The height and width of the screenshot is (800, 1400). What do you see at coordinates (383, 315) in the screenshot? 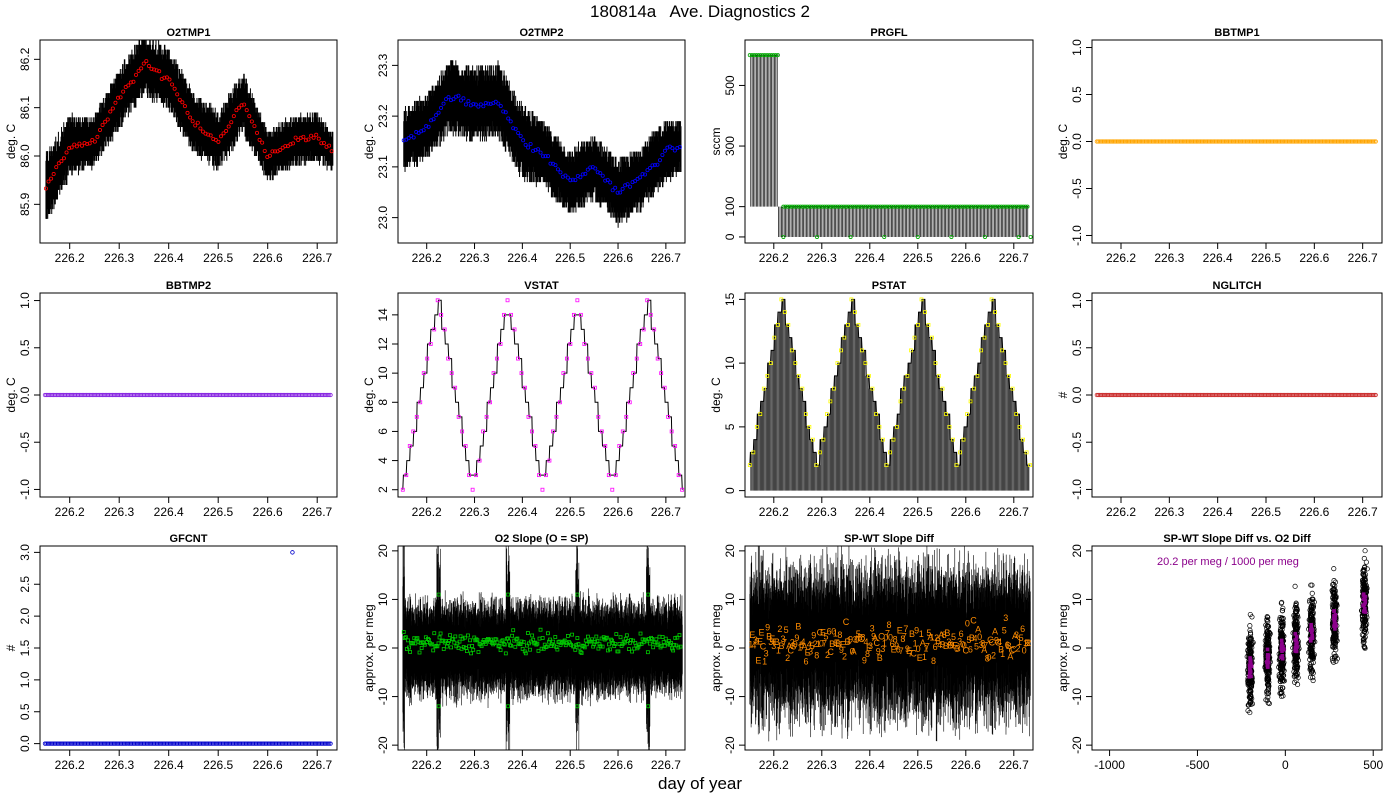
I see `y-tick-label: 14` at bounding box center [383, 315].